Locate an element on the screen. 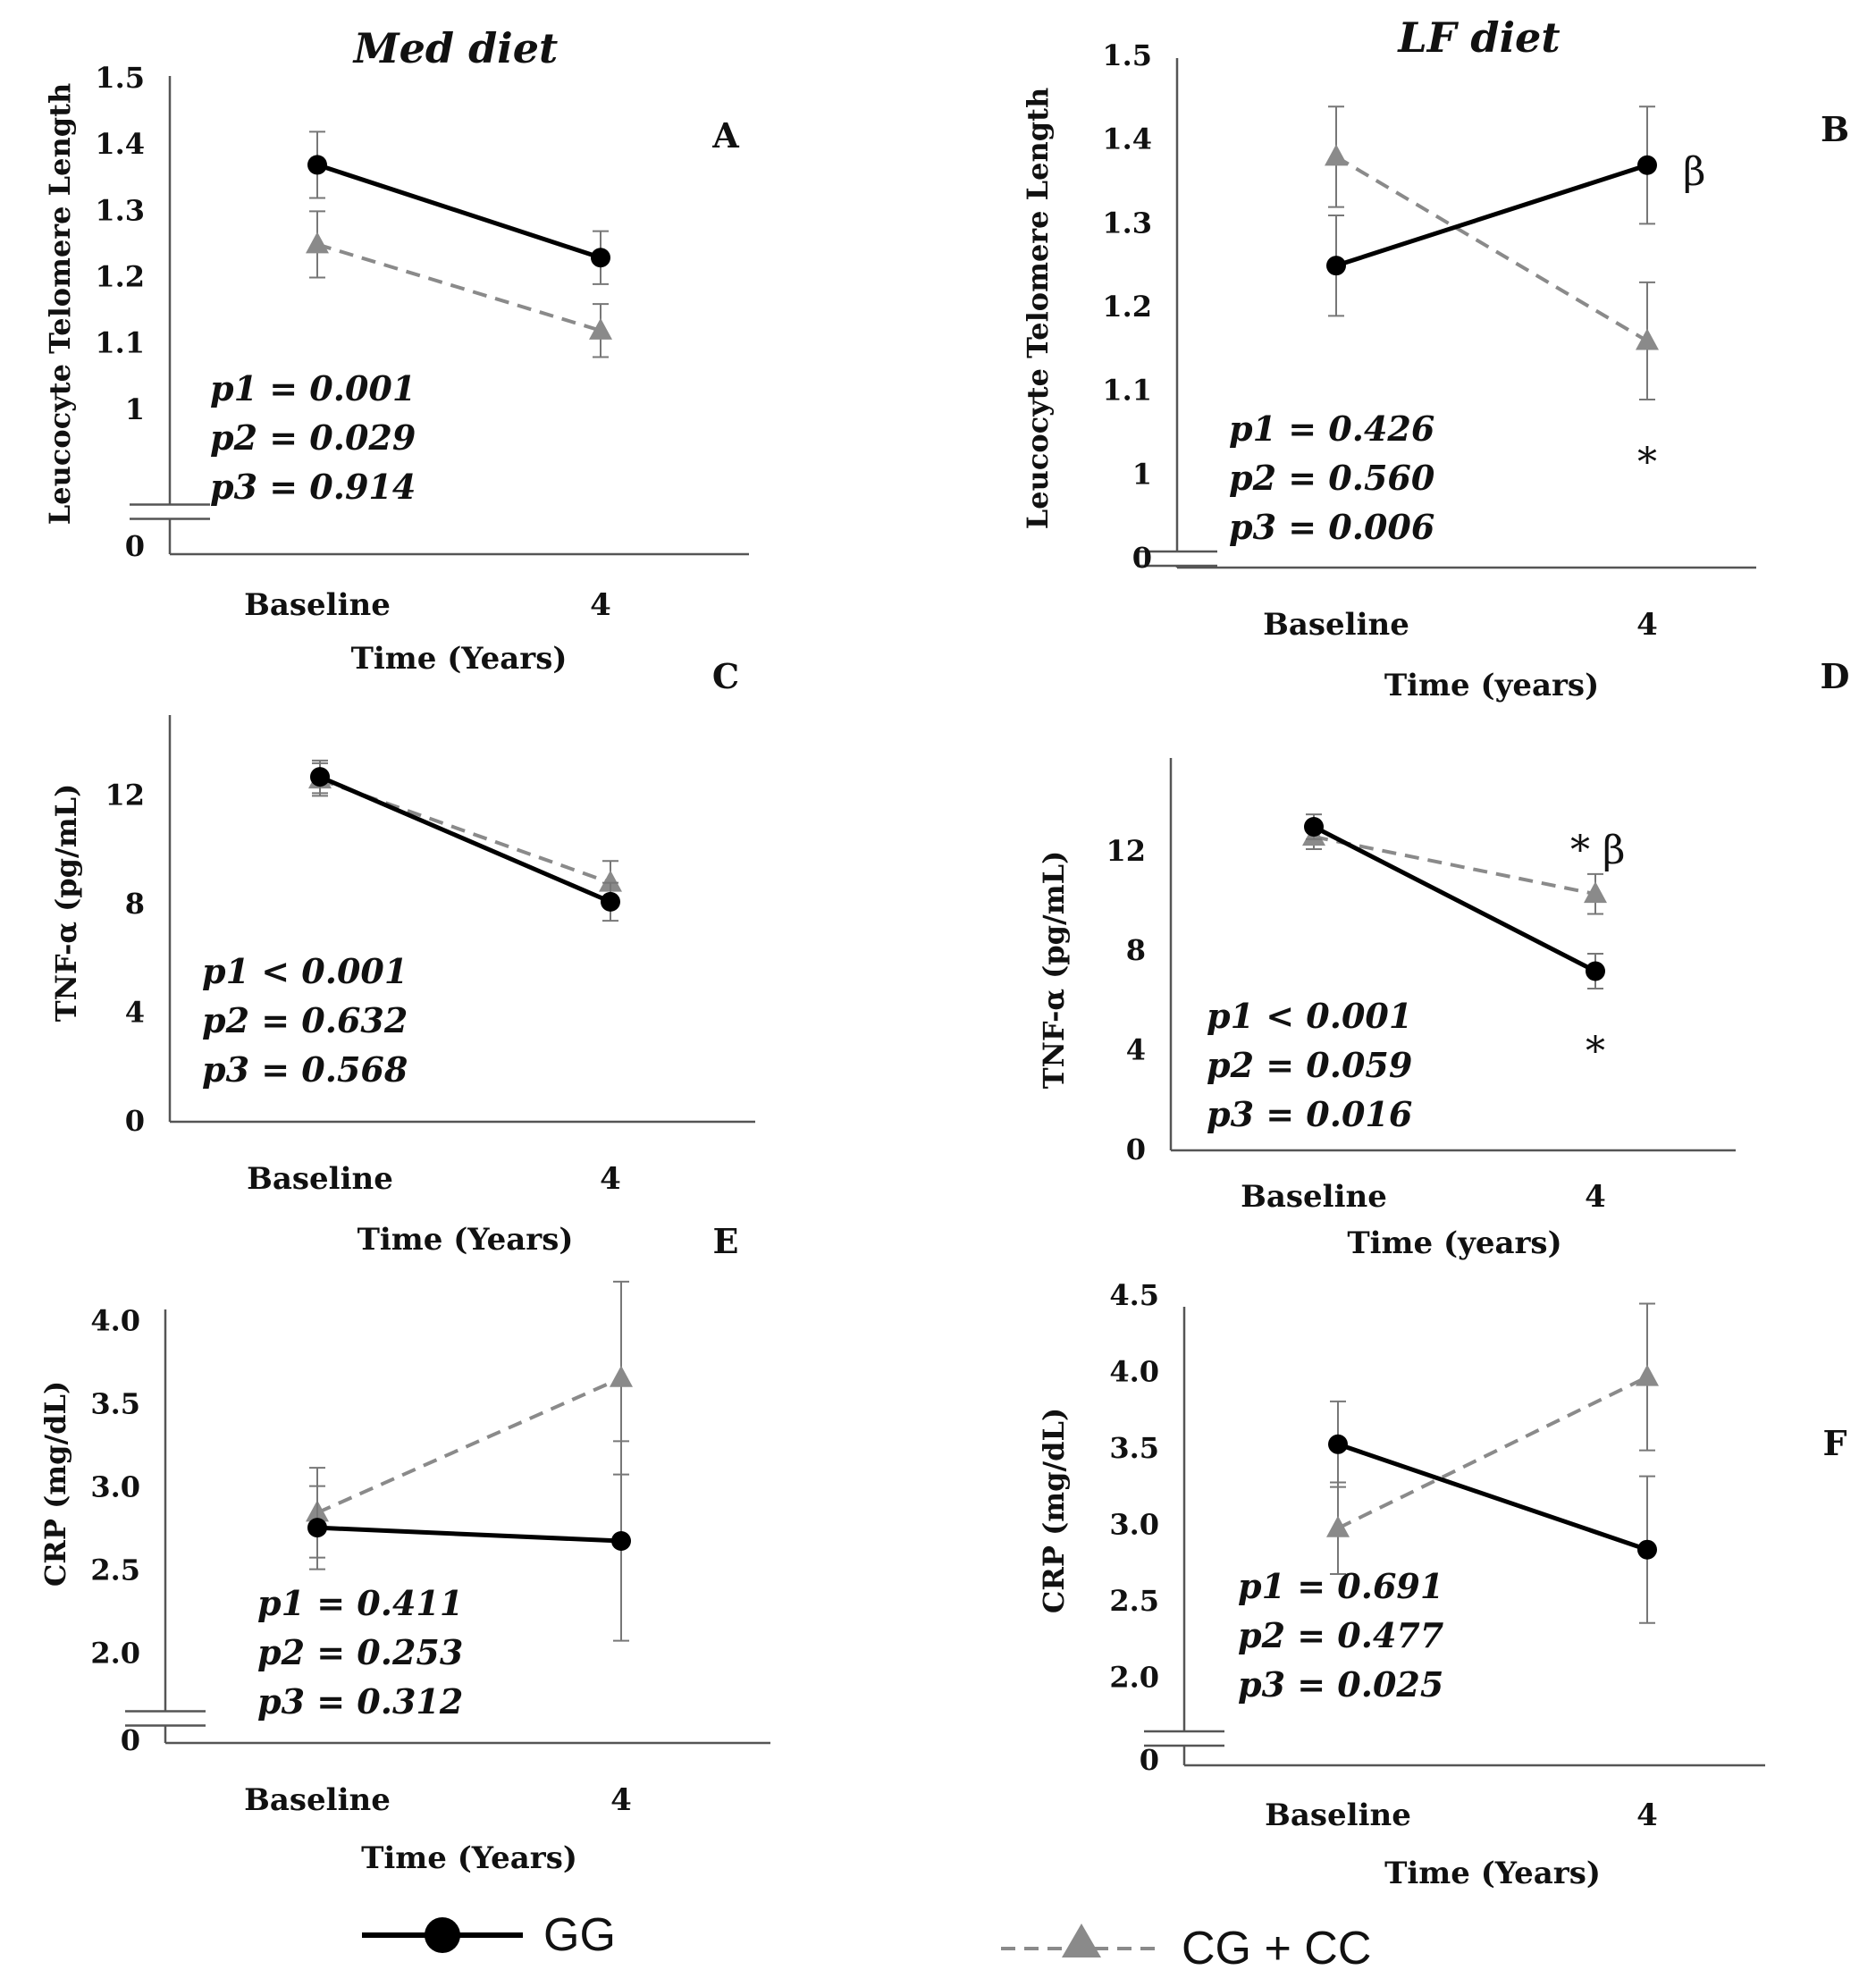 The image size is (1876, 1970). y-tick-label: 1.4 is located at coordinates (1127, 139).